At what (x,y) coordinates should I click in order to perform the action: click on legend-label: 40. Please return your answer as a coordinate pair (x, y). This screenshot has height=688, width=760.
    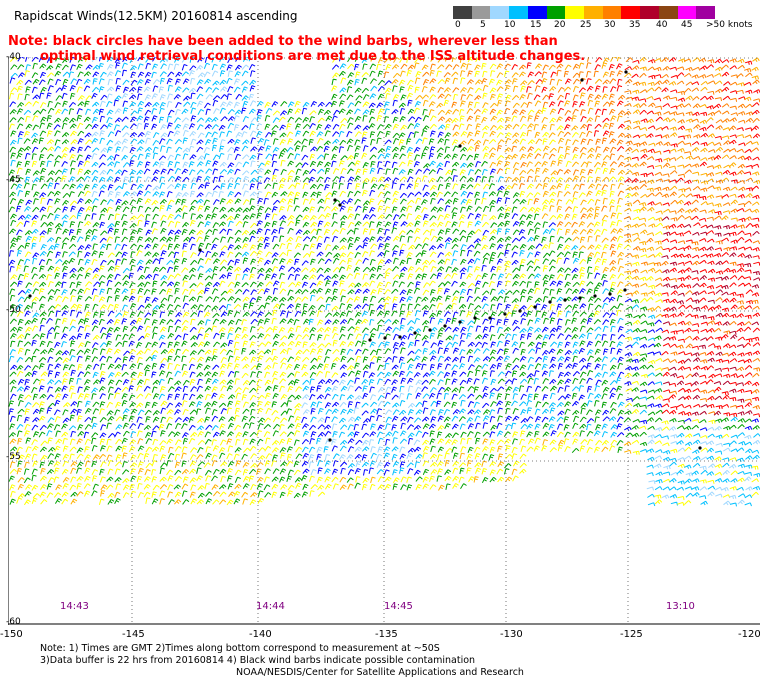
    Looking at the image, I should click on (662, 25).